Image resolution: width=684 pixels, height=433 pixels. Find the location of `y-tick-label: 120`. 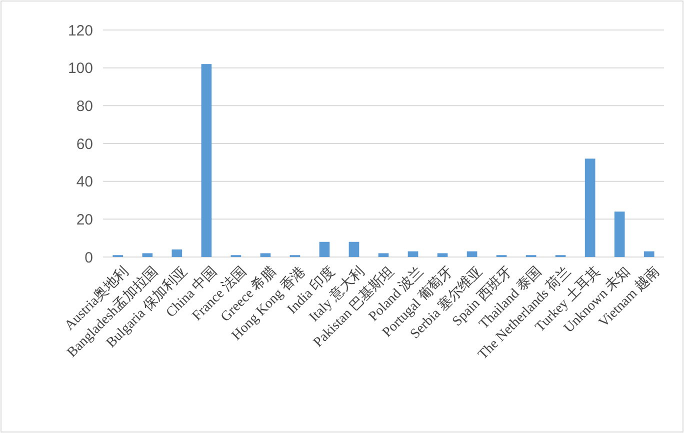

y-tick-label: 120 is located at coordinates (80, 31).